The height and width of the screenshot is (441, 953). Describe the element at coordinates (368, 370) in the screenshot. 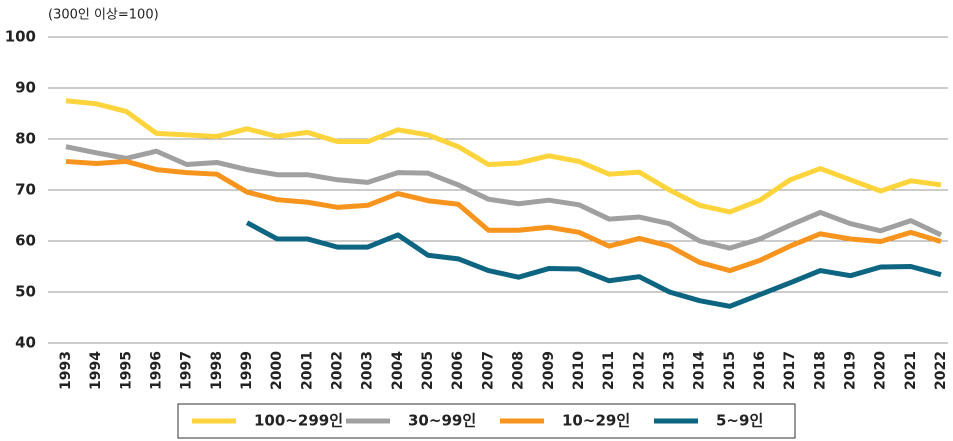

I see `x-tick-label: 2003` at that location.